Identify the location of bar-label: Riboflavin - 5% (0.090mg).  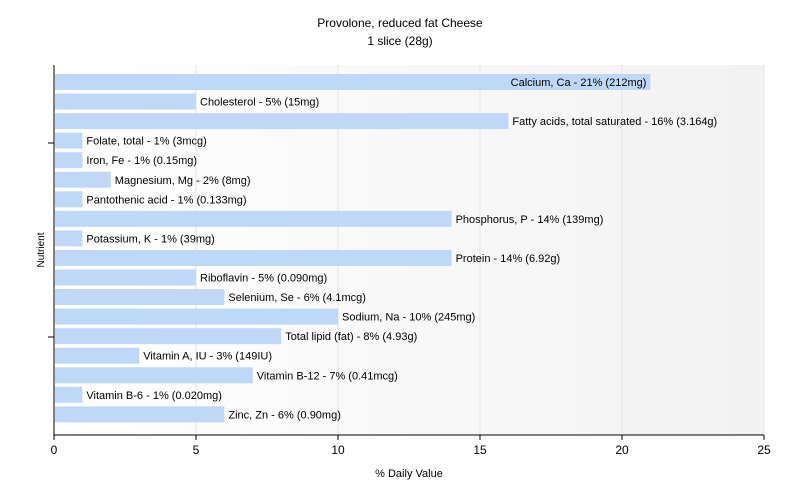
(263, 279).